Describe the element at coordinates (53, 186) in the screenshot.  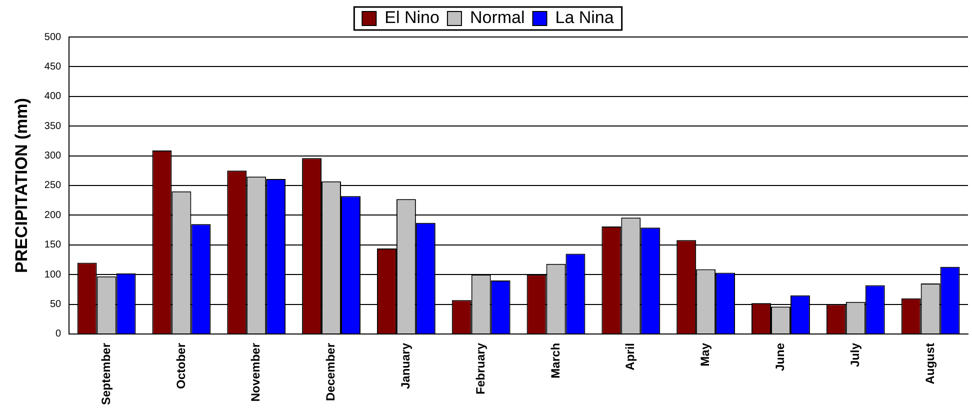
I see `y-tick-label: 250` at that location.